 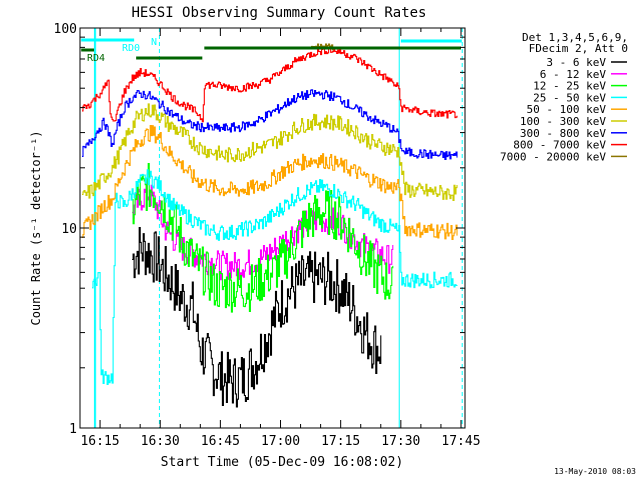 What do you see at coordinates (567, 109) in the screenshot?
I see `legend-label-5: 50 - 100 keV` at bounding box center [567, 109].